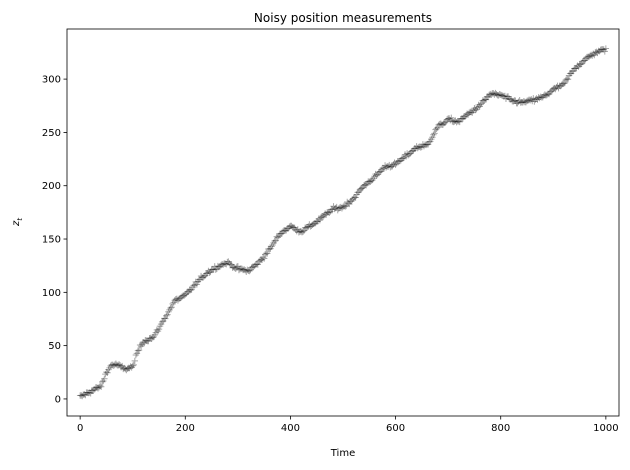  I want to click on y-tick-label: 100, so click(51, 293).